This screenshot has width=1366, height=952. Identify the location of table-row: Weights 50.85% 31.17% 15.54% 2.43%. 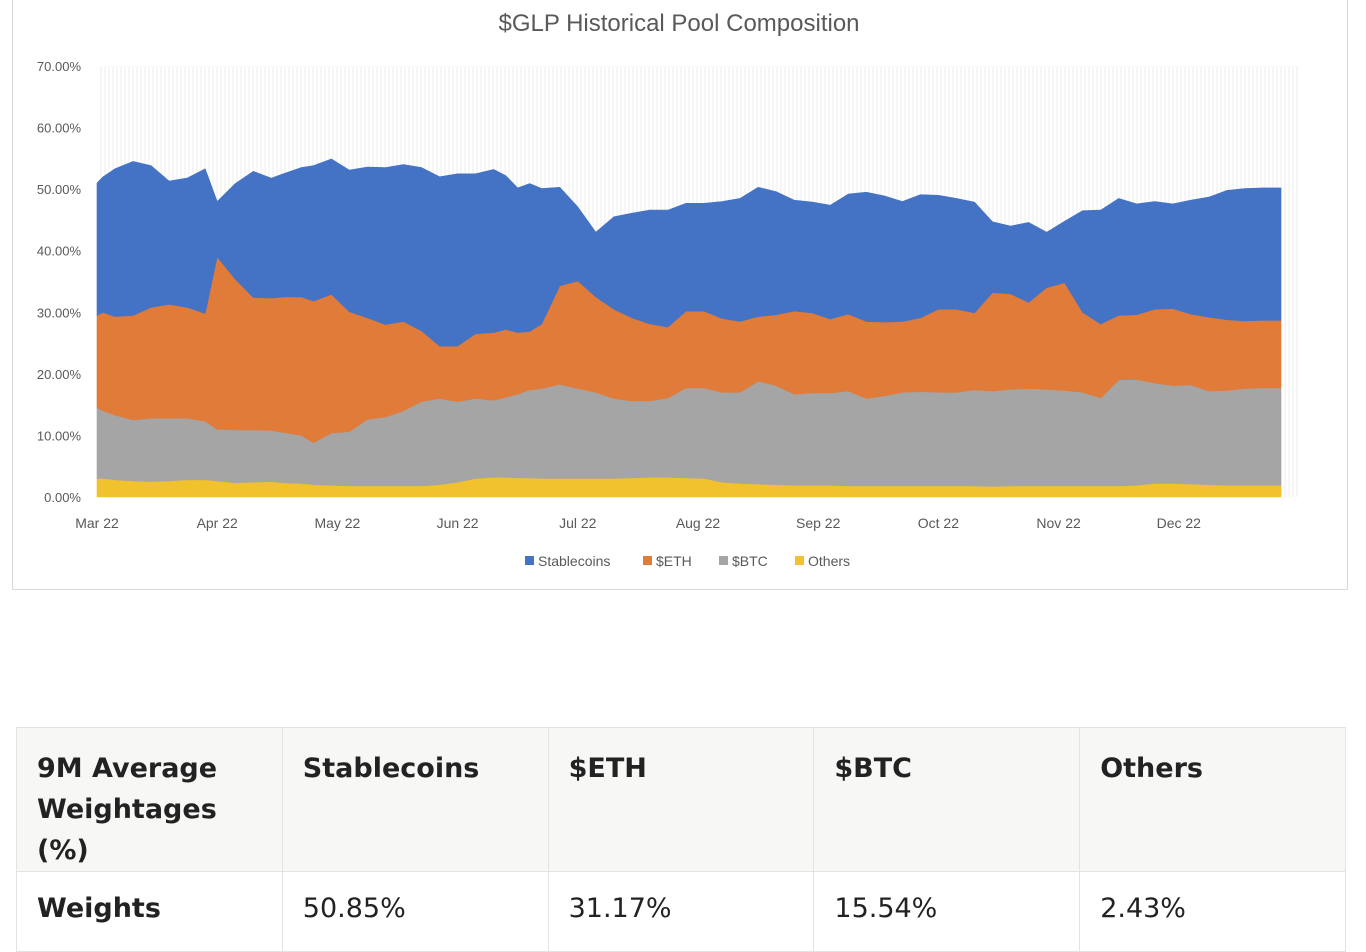
(681, 911).